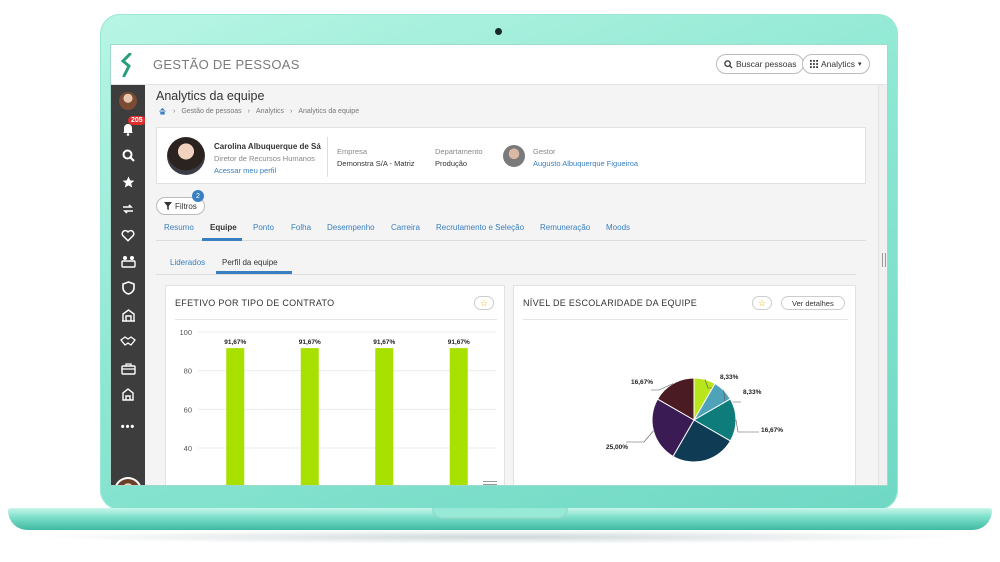 This screenshot has width=1000, height=562. Describe the element at coordinates (405, 227) in the screenshot. I see `tab-carreira: Carreira` at that location.